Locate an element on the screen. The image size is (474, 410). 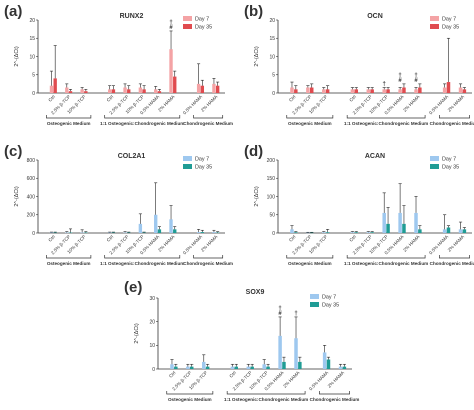
group-label: Chondrogenic Medium is located at coordinates (335, 399).